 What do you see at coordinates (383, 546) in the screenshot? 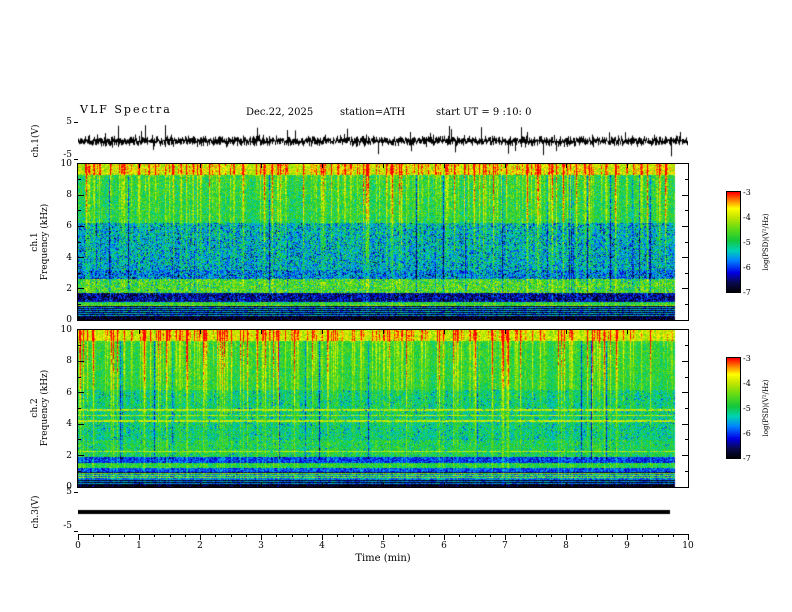
I see `x-axis-tick-label: 5` at bounding box center [383, 546].